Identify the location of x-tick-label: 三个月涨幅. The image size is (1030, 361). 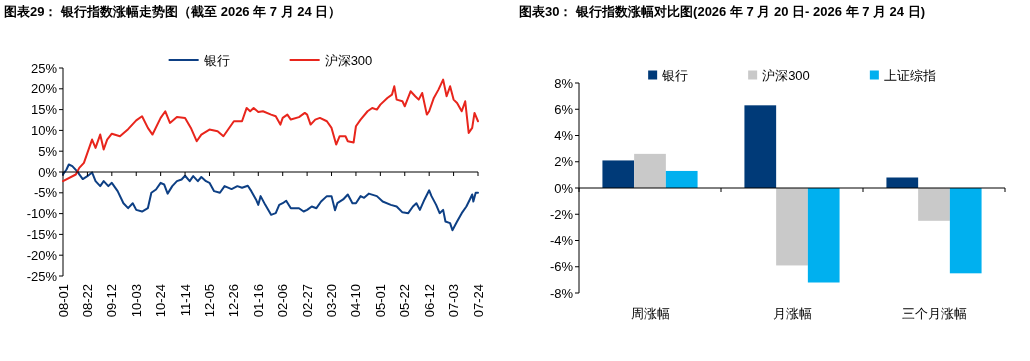
(934, 313).